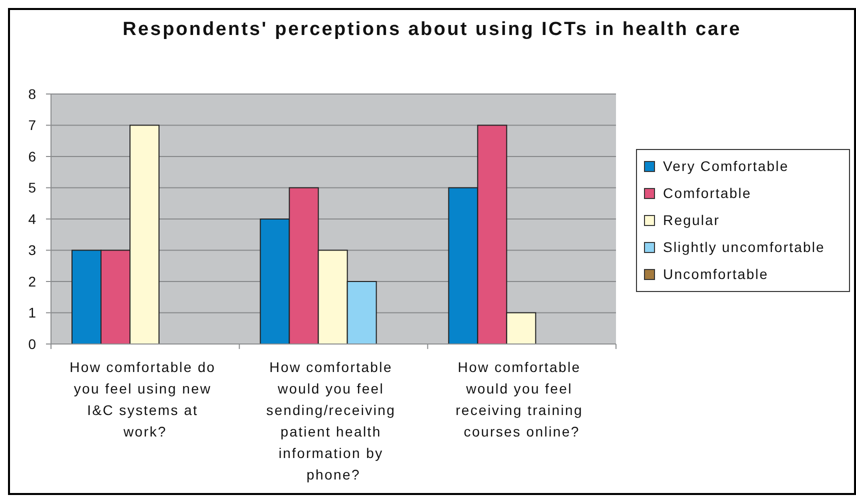  I want to click on legend-label: Uncomfortable, so click(715, 274).